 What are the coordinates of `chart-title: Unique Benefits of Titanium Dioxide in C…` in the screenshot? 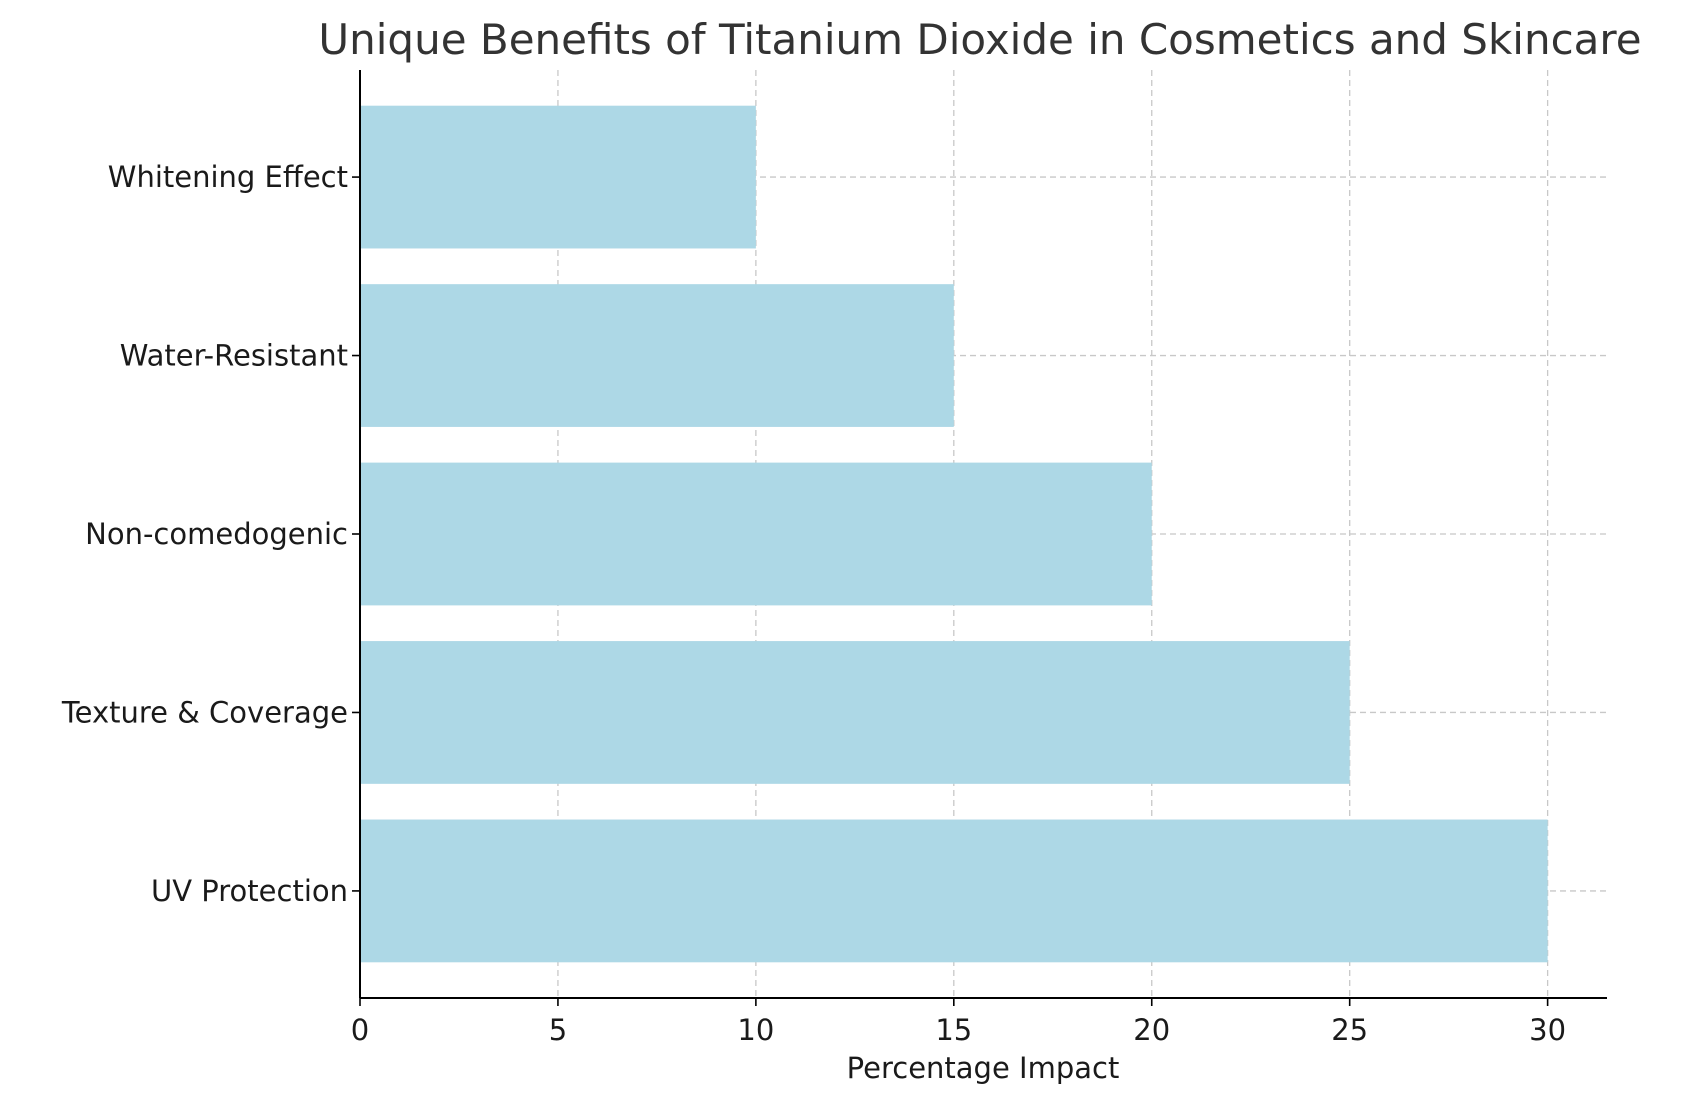 It's located at (979, 39).